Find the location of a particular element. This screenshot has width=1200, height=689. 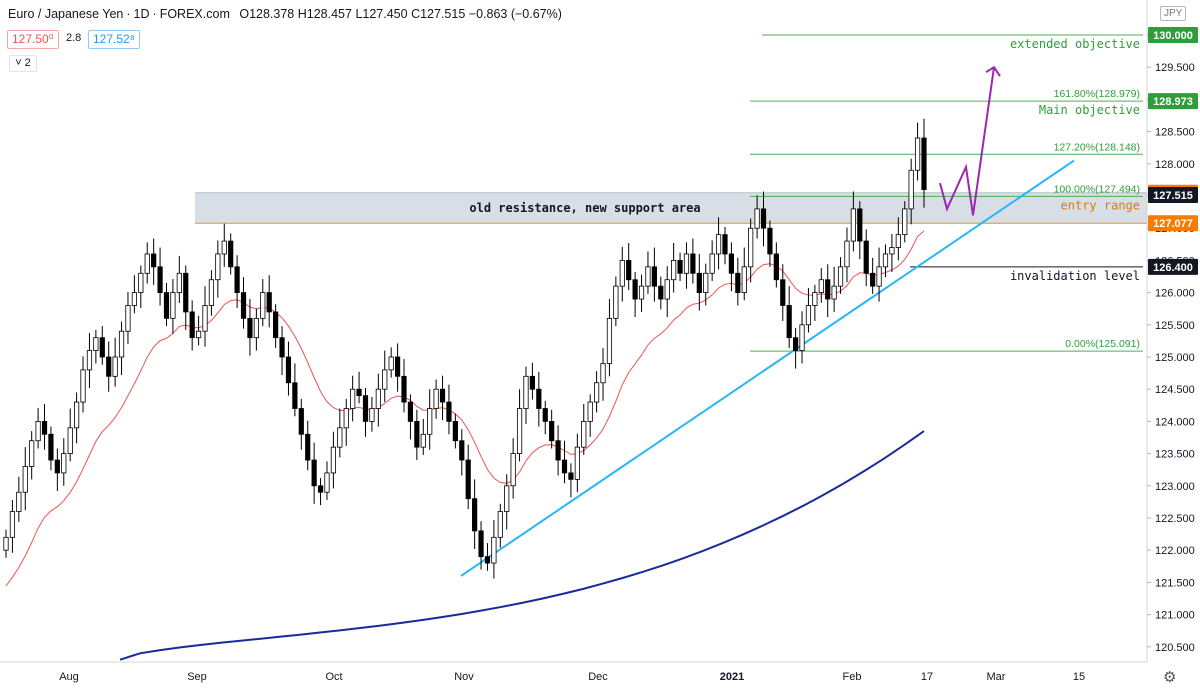

gear-icon: ⚙ is located at coordinates (1170, 677).